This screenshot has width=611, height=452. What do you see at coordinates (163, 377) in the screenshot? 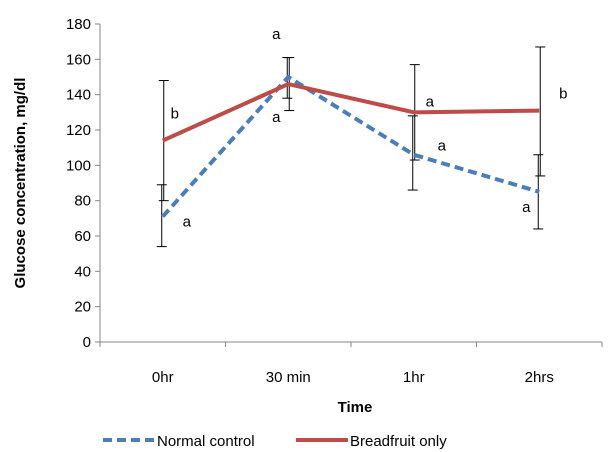
I see `x-tick-label: 0hr` at bounding box center [163, 377].